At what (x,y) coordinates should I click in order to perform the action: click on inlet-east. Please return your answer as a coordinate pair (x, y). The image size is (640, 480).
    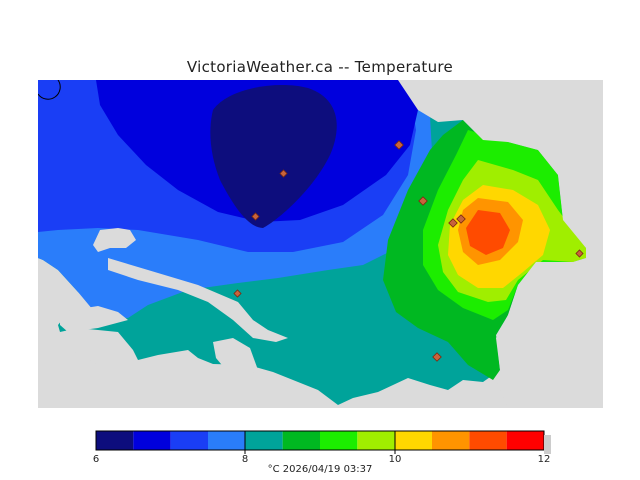
    Looking at the image, I should click on (549, 333).